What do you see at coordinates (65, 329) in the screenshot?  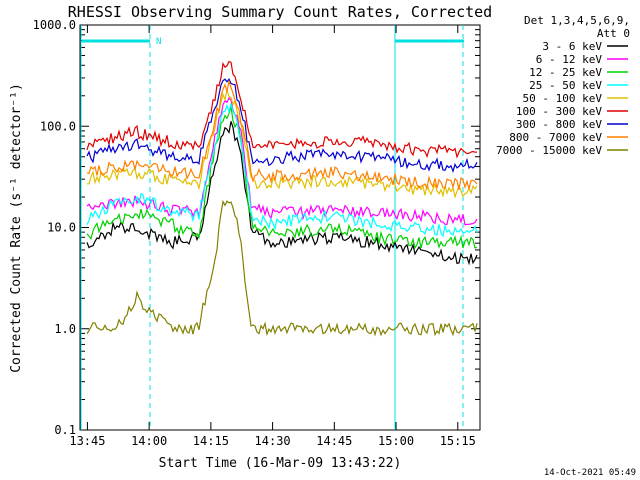 I see `y-tick-label: 1.0` at bounding box center [65, 329].